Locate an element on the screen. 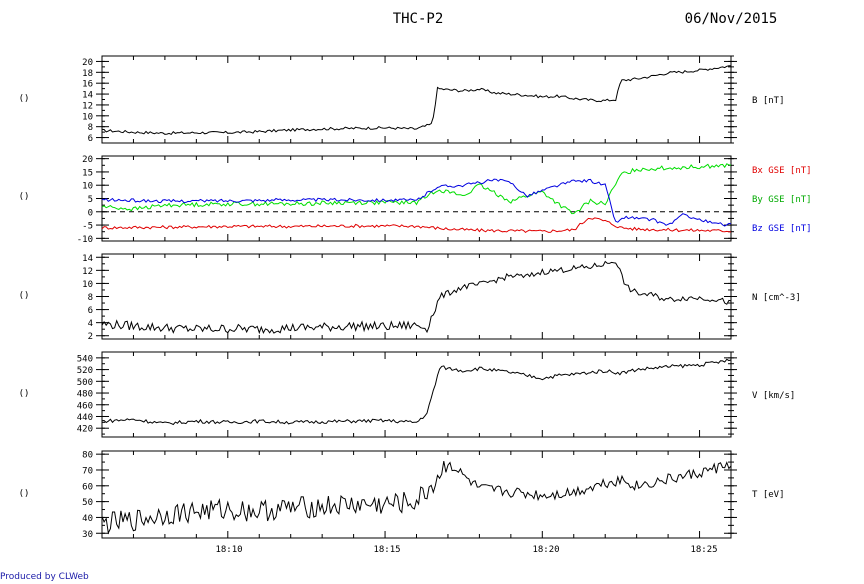 This screenshot has width=864, height=584. y-tick-label: 30 is located at coordinates (87, 535).